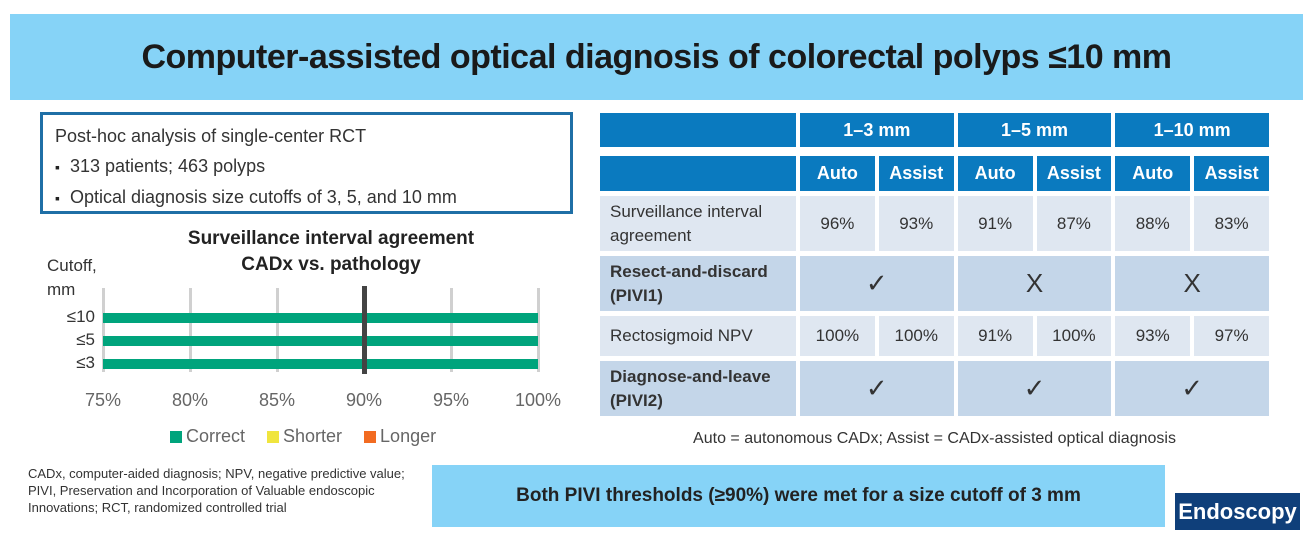  Describe the element at coordinates (698, 223) in the screenshot. I see `row-label: Surveillance interval agreement` at that location.